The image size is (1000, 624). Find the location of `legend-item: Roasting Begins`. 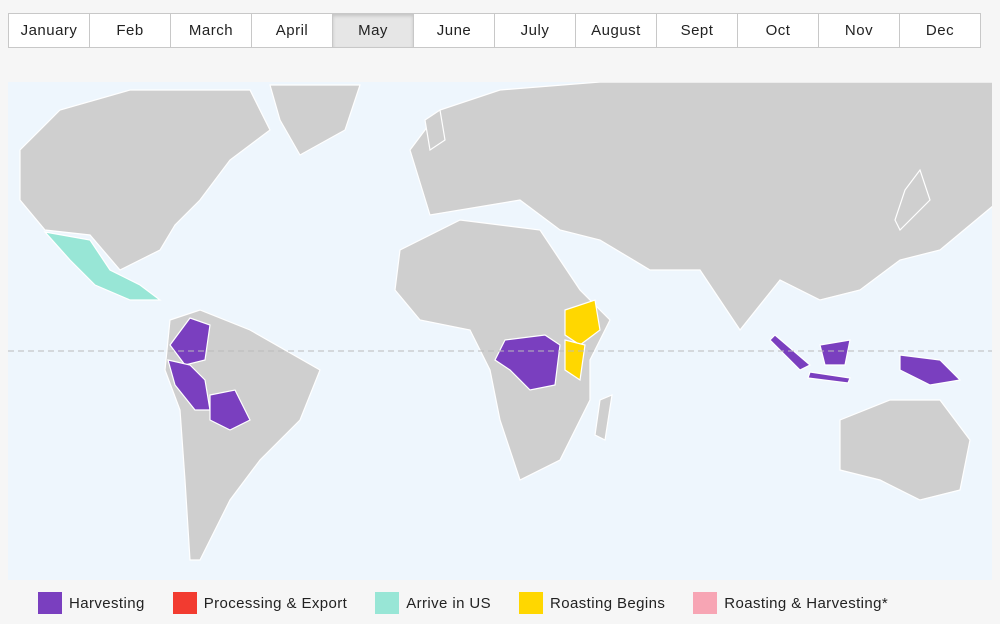

legend-item: Roasting Begins is located at coordinates (592, 603).